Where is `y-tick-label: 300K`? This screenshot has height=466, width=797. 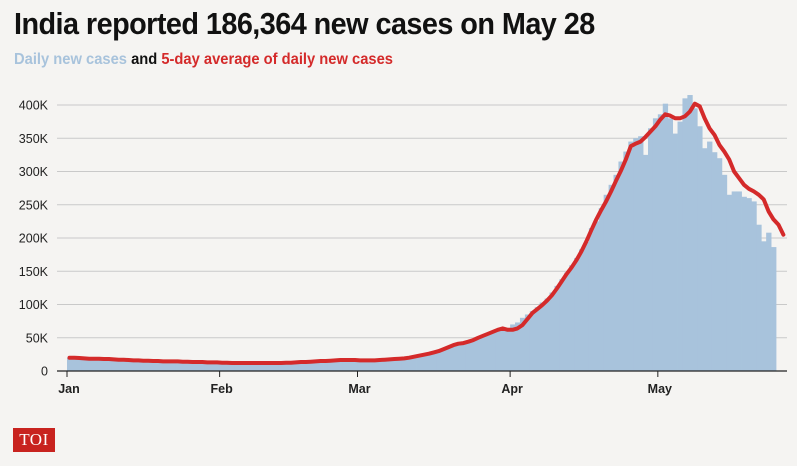
y-tick-label: 300K is located at coordinates (34, 172).